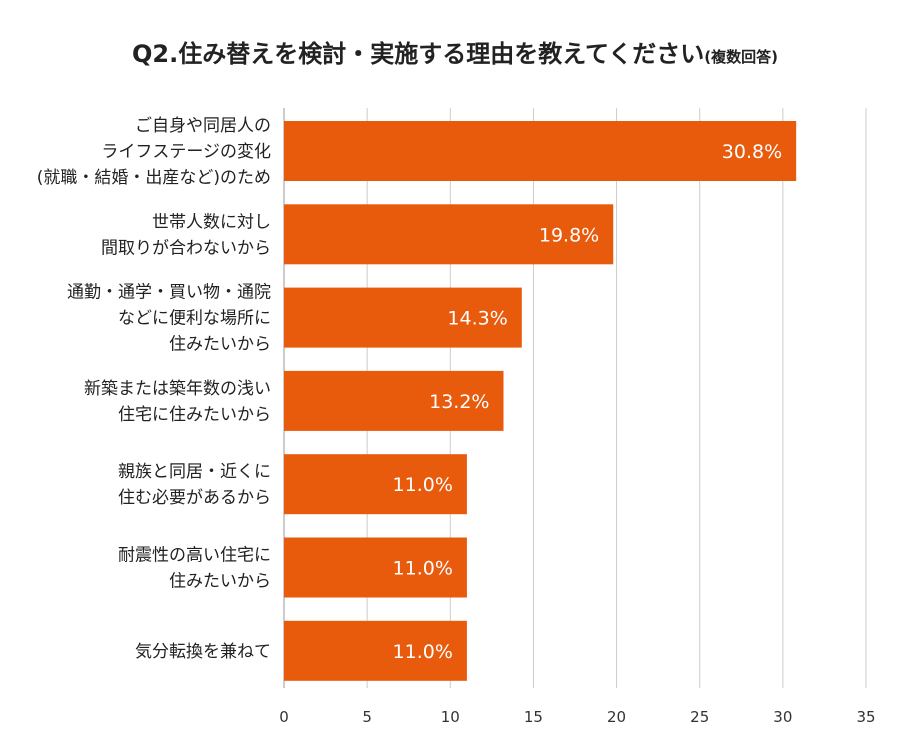 This screenshot has width=910, height=753. Describe the element at coordinates (177, 389) in the screenshot. I see `category-label-line: 新築または築年数の浅い` at that location.